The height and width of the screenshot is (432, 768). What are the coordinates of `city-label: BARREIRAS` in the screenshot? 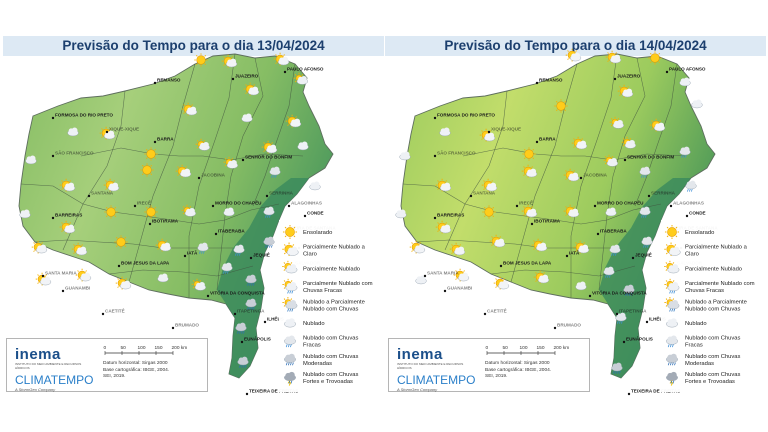 It's located at (68, 215).